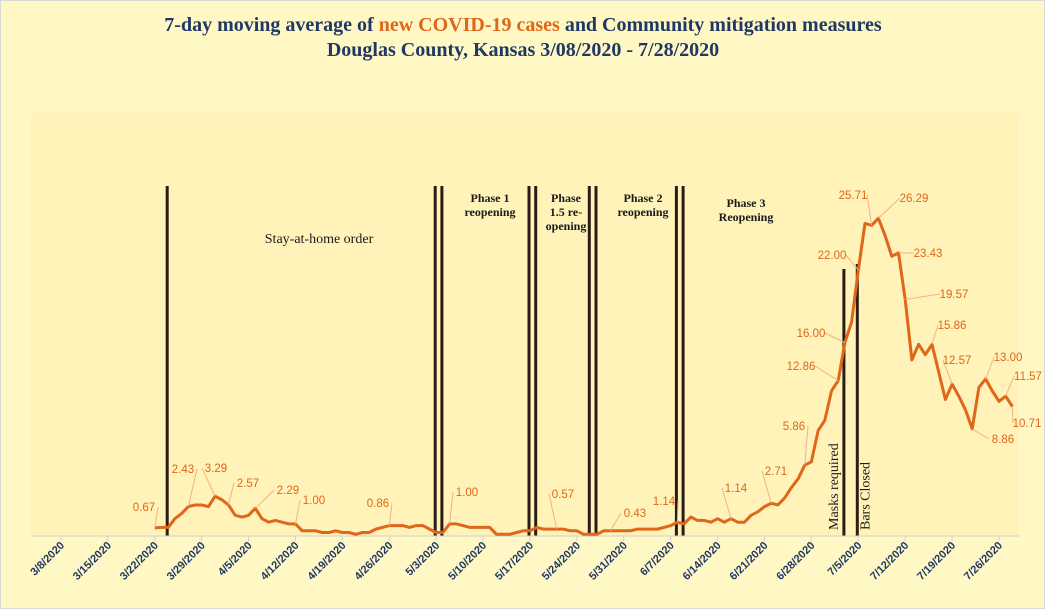 The image size is (1045, 609). I want to click on data-label: 13.00, so click(1008, 358).